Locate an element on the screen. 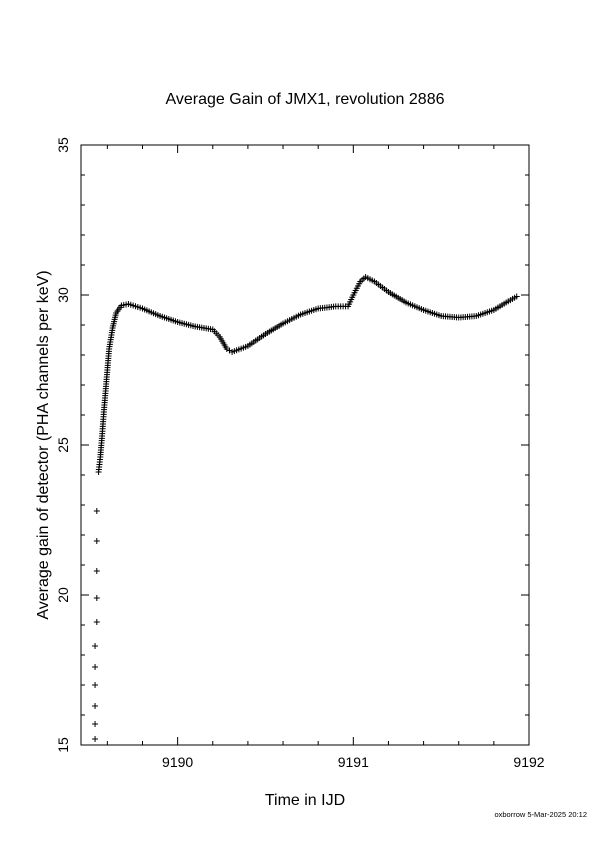  x-tick-labels: 9190 9191 9192 is located at coordinates (353, 762).